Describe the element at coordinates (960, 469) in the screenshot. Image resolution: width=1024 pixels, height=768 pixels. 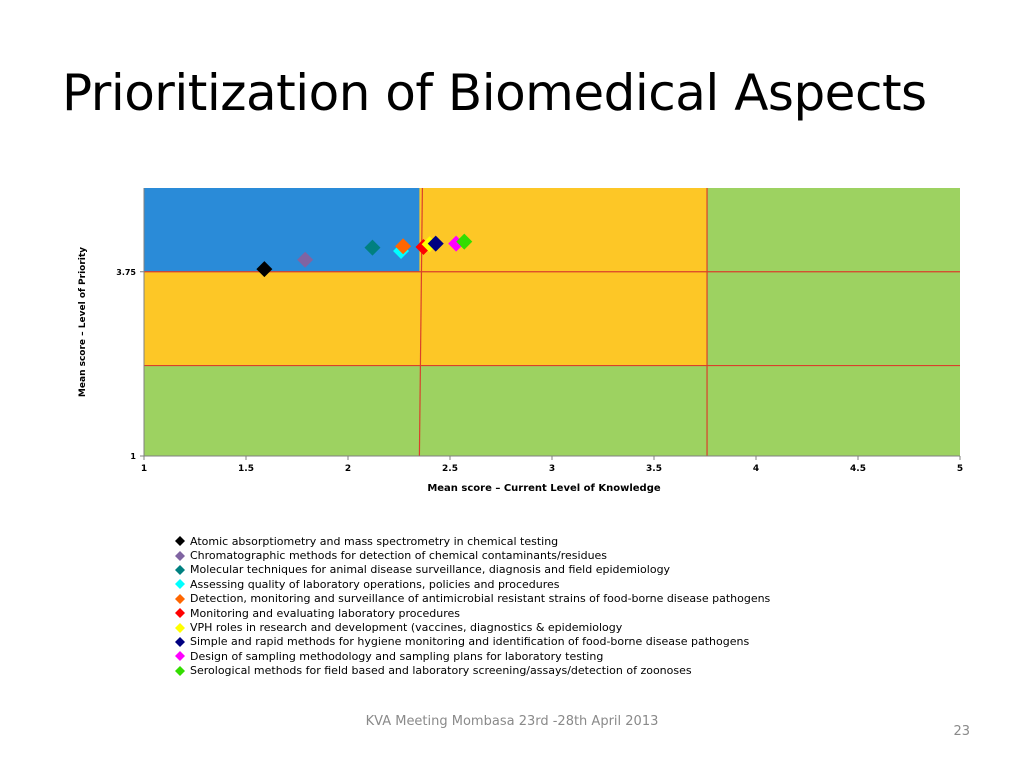
I see `x-tick-label: 5` at that location.